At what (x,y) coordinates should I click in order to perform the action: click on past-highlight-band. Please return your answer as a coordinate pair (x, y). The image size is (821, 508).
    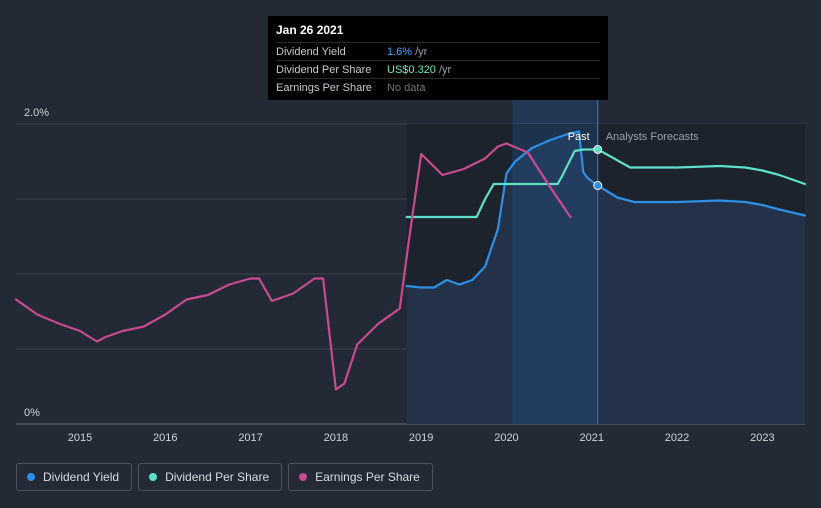
    Looking at the image, I should click on (555, 259).